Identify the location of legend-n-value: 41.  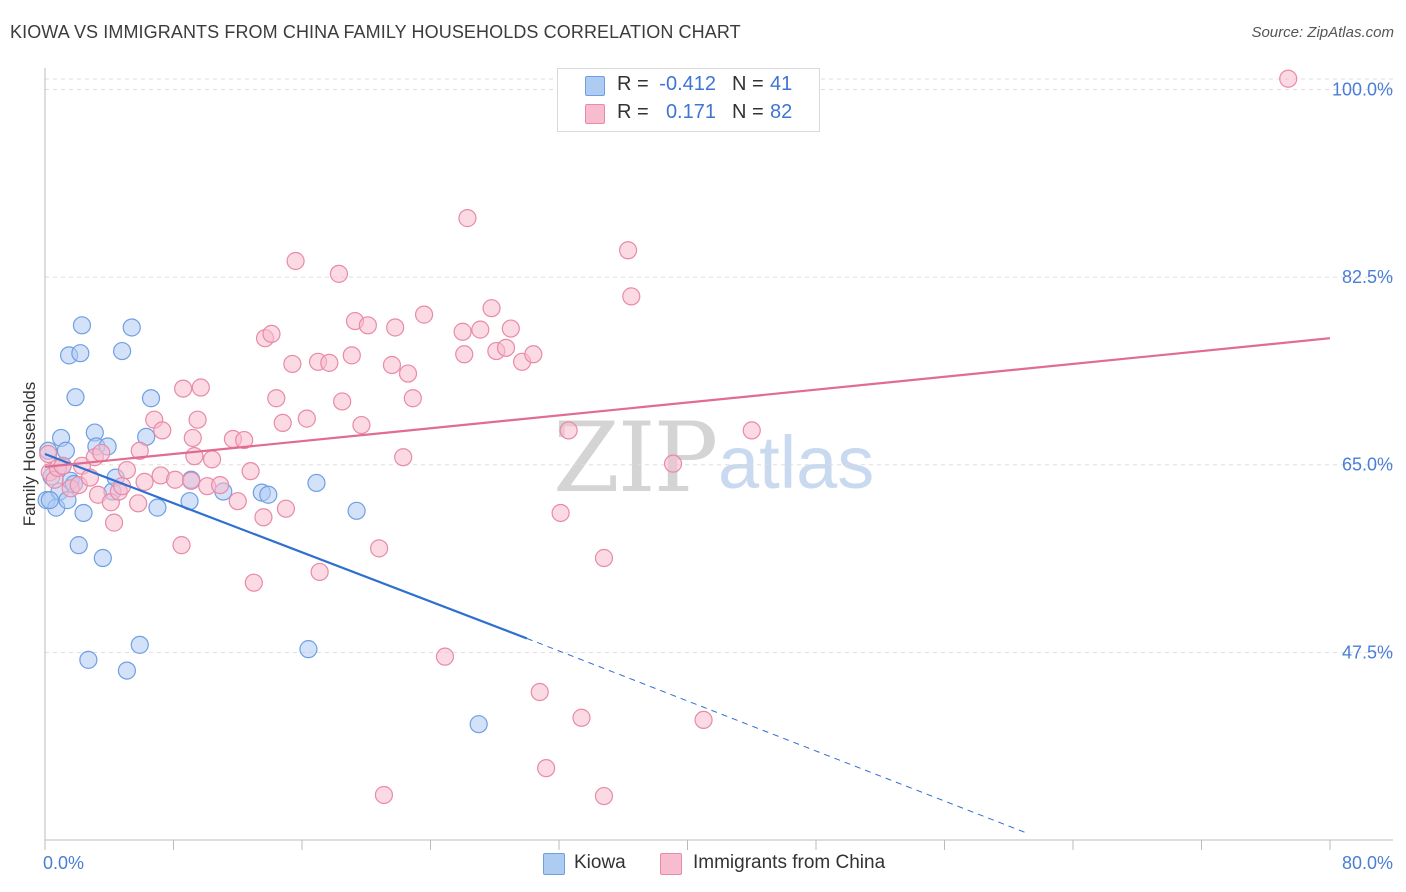
(781, 84).